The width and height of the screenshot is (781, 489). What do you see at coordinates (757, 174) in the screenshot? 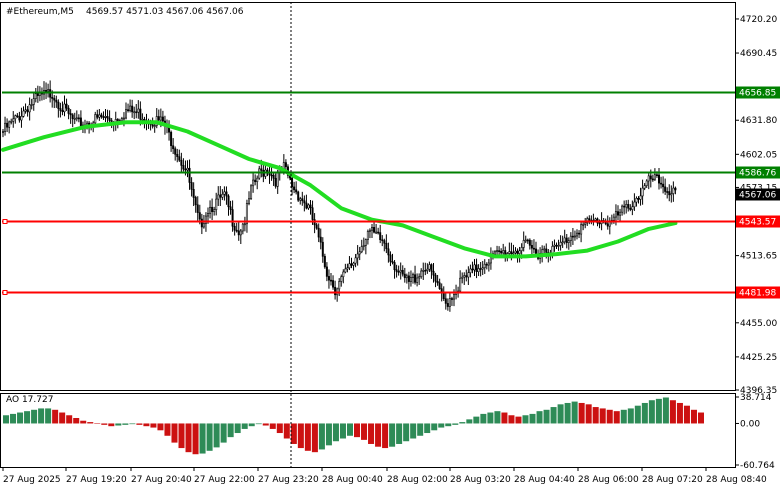
I see `price-level-label: 4586.76` at bounding box center [757, 174].